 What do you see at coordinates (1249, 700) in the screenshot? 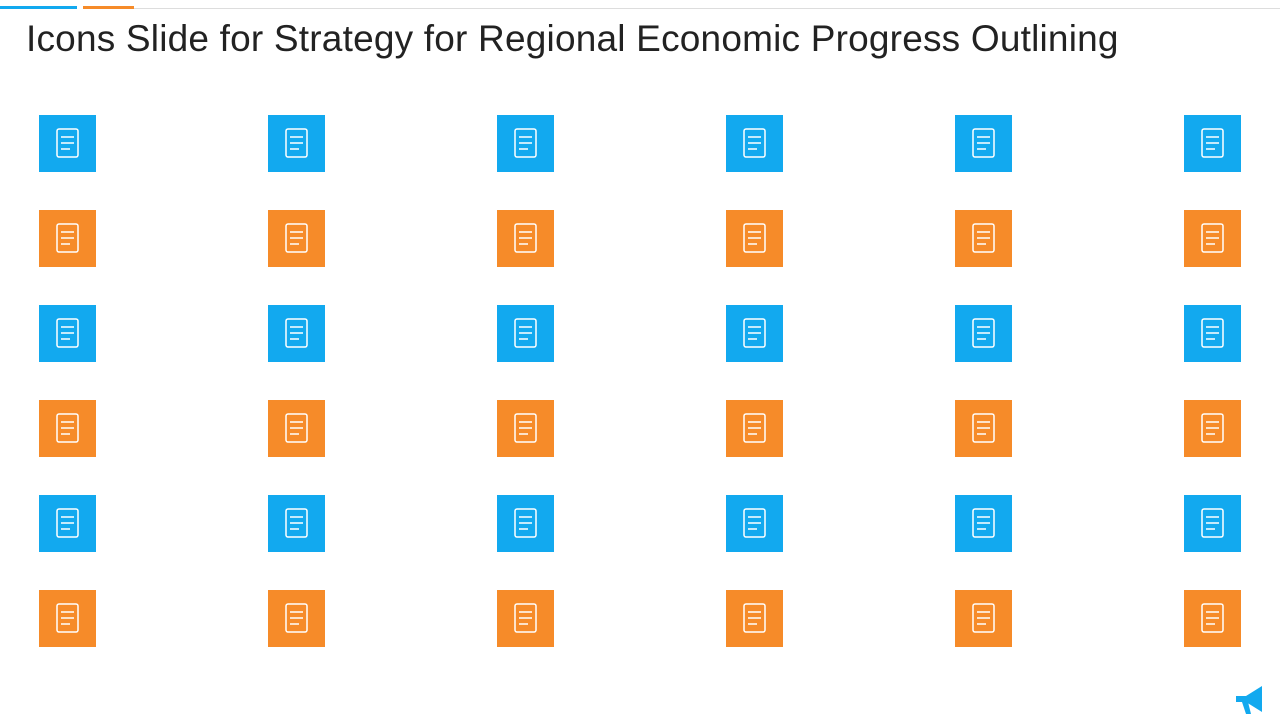
I see `megaphone-icon` at bounding box center [1249, 700].